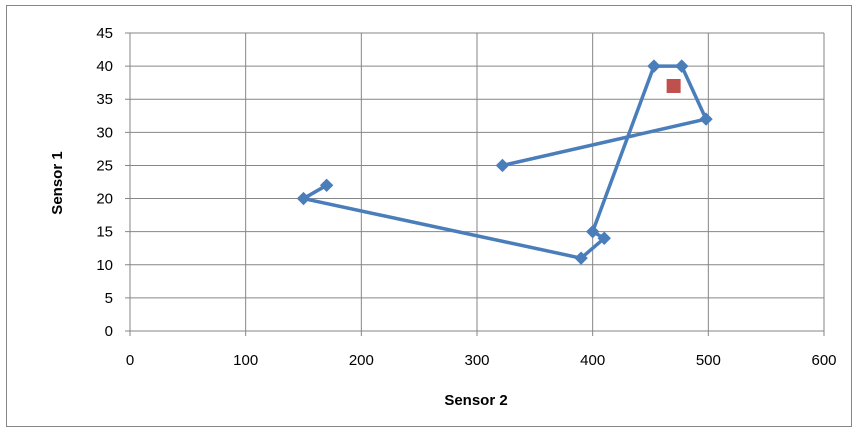 This screenshot has height=428, width=856. Describe the element at coordinates (104, 182) in the screenshot. I see `y-axis-tick-labels: 0 5 10 15 20 25 30 35 40 45` at that location.